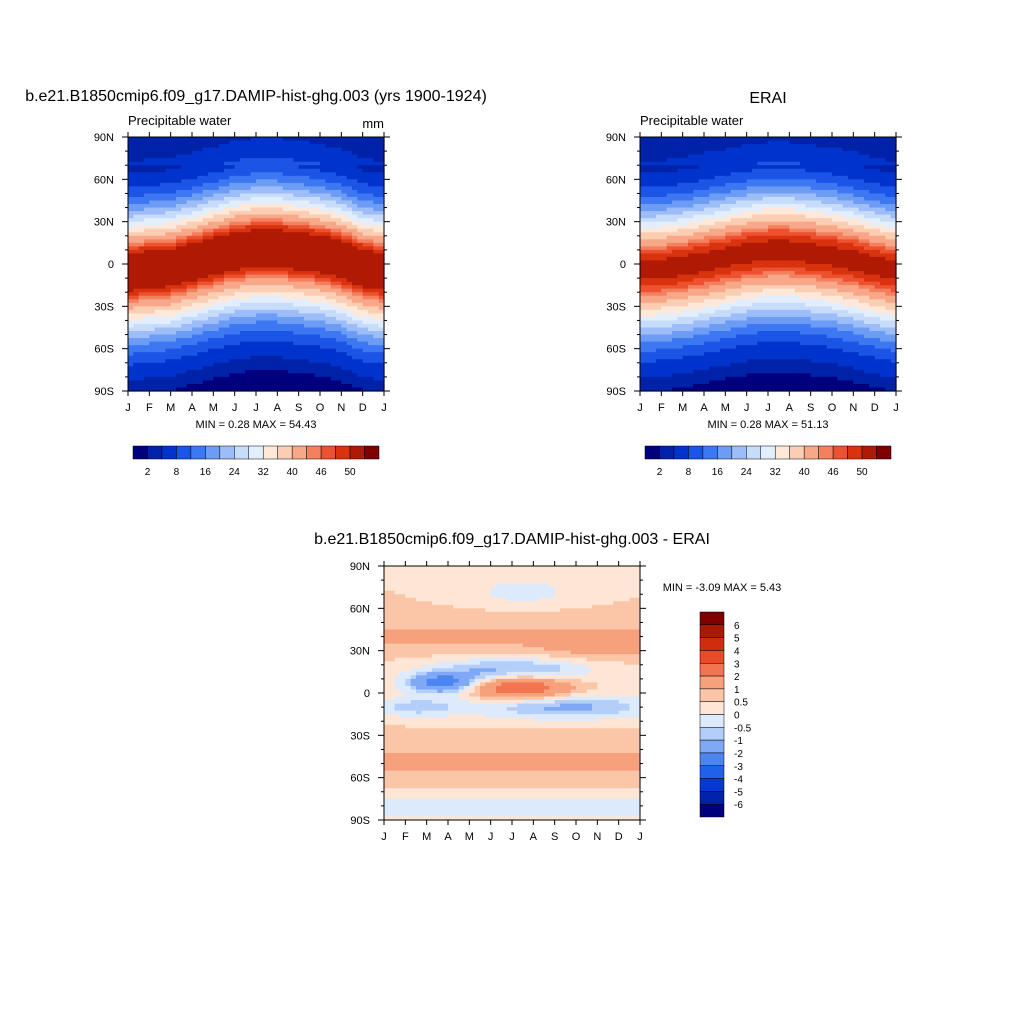 Image resolution: width=1024 pixels, height=1024 pixels. What do you see at coordinates (737, 639) in the screenshot?
I see `diff-colorbar-label: 5` at bounding box center [737, 639].